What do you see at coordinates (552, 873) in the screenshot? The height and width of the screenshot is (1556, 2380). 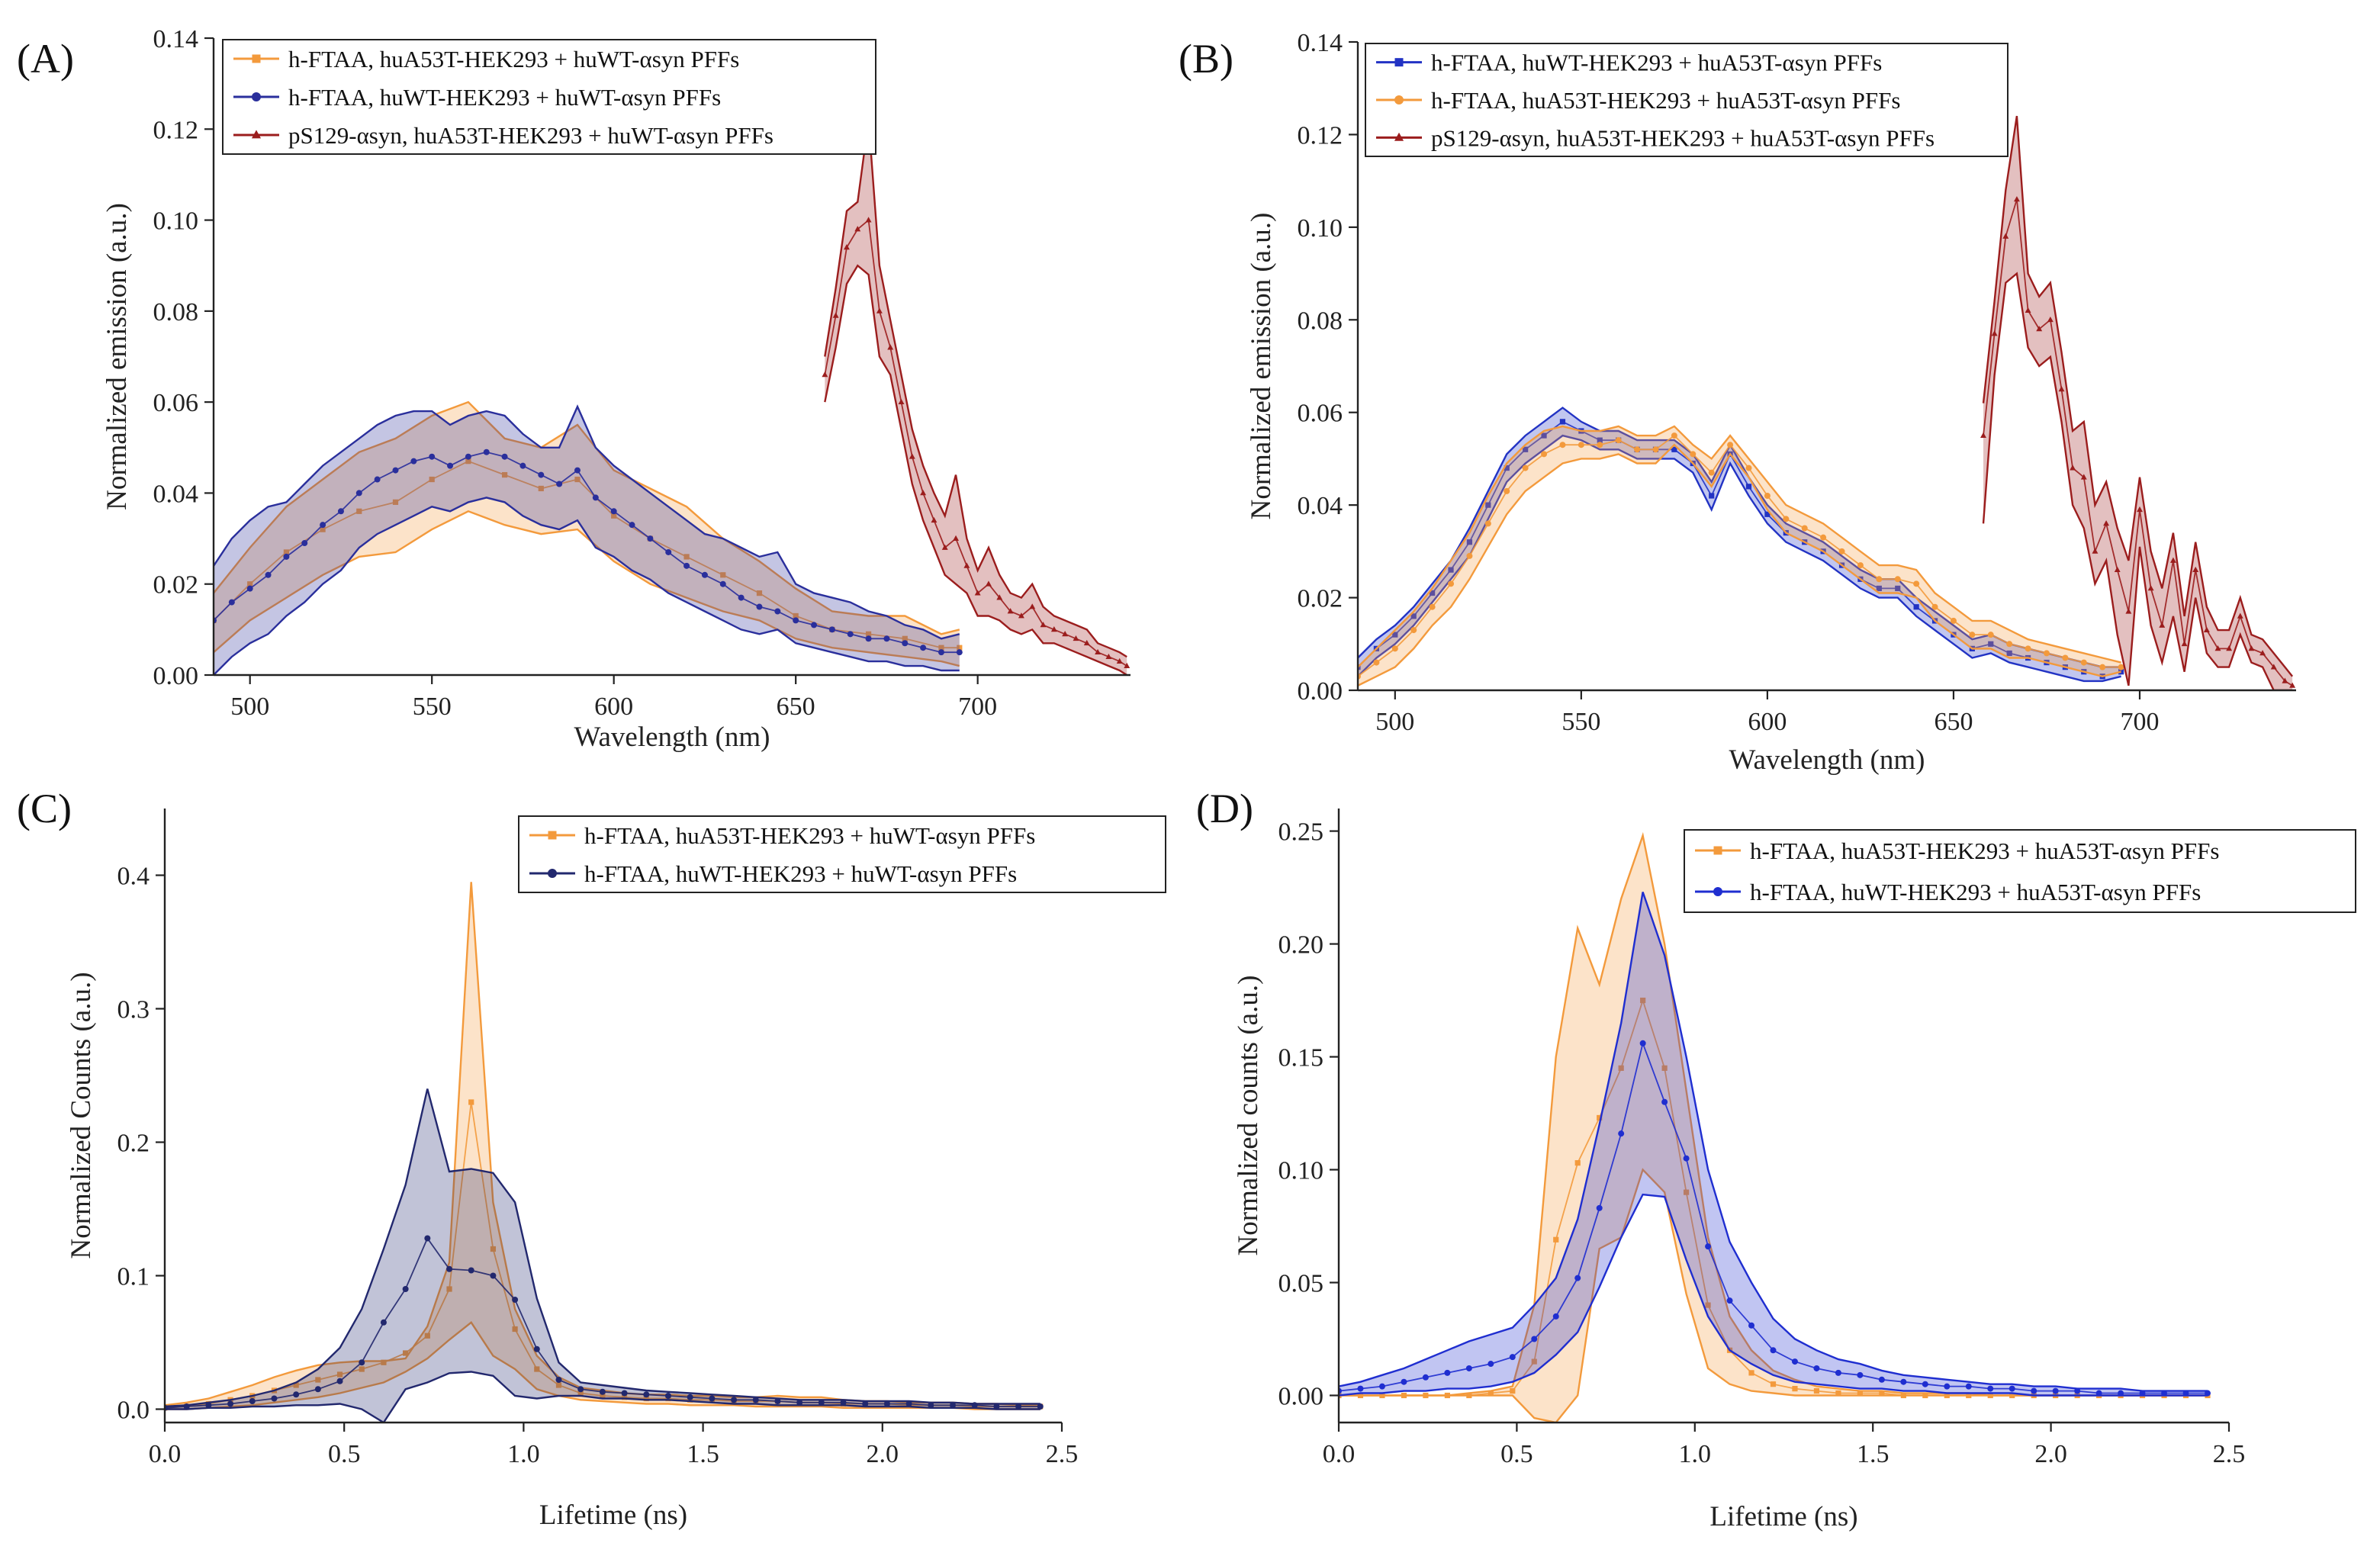 I see `legend-marker` at bounding box center [552, 873].